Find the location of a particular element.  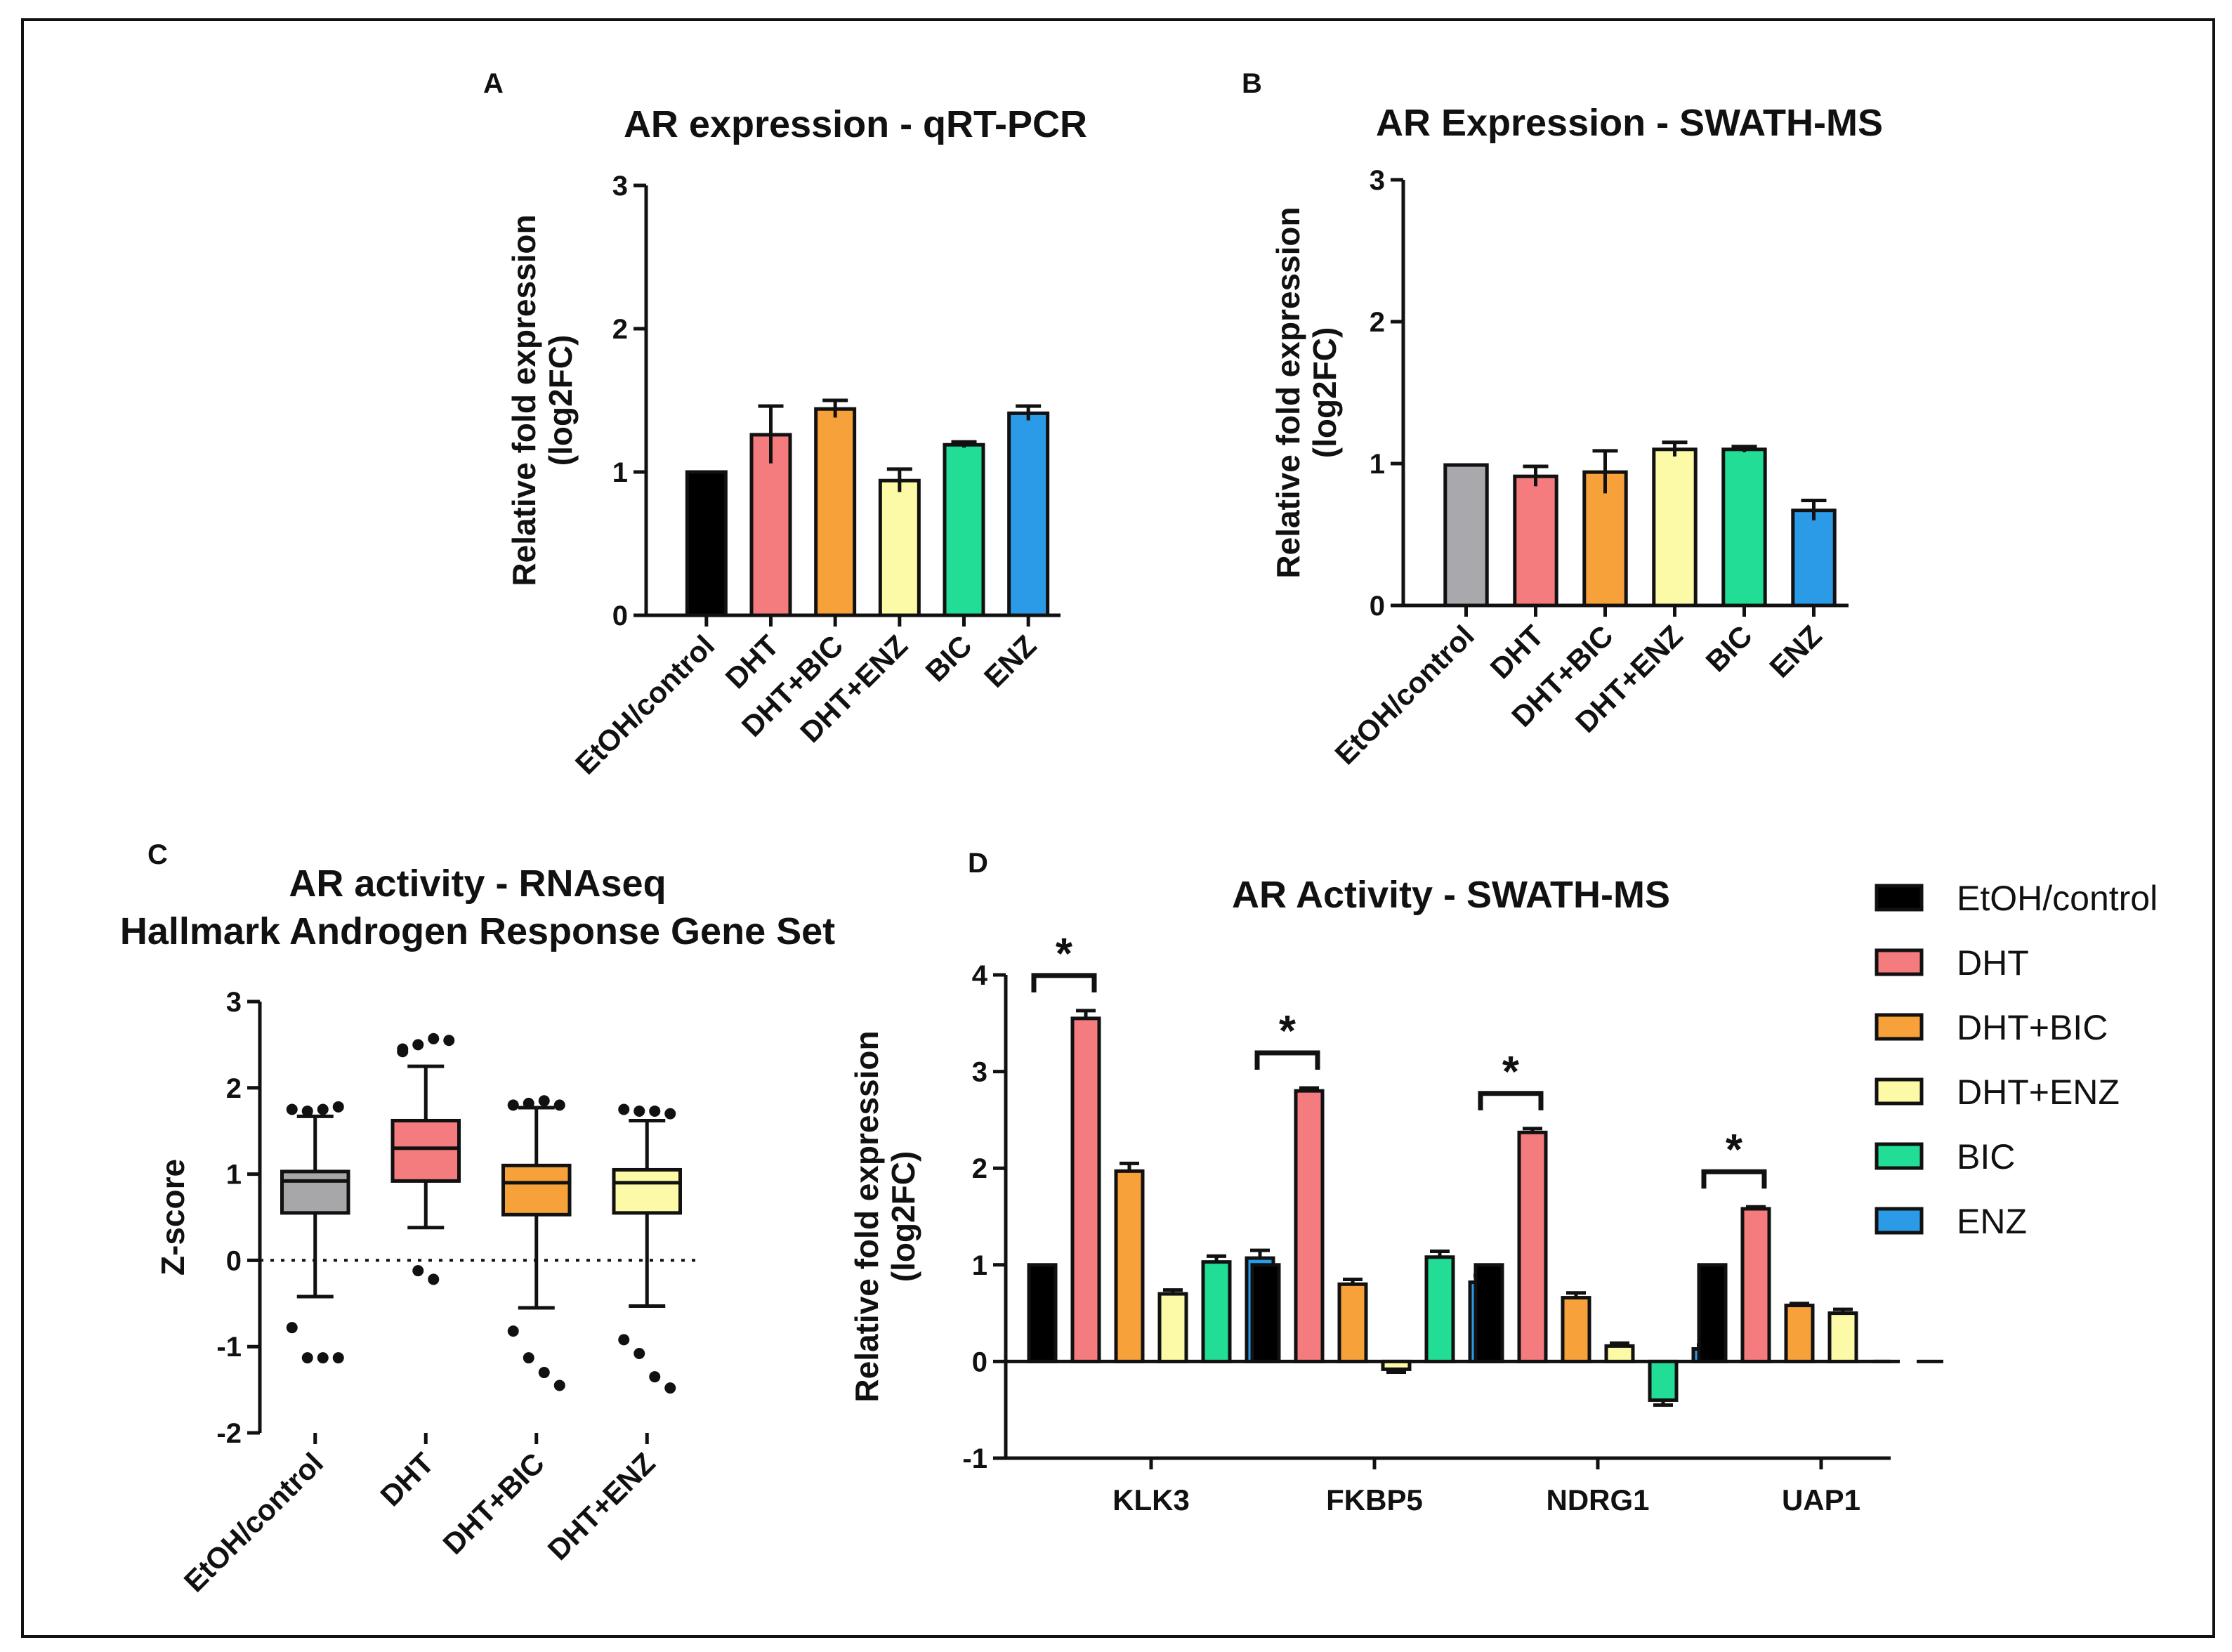

panel-d-bar-ndrg1-bic is located at coordinates (1663, 1380).